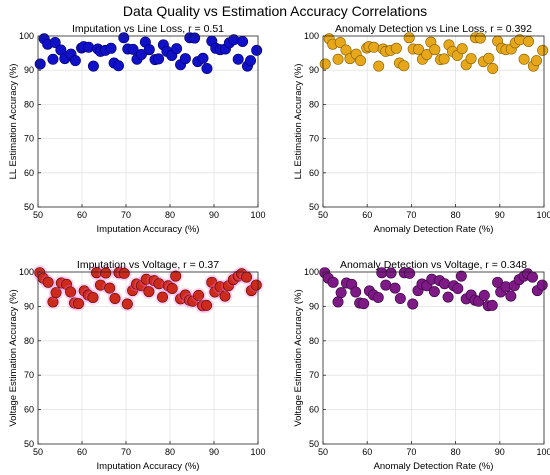 This screenshot has width=550, height=475. I want to click on x-tick-label: 90, so click(214, 452).